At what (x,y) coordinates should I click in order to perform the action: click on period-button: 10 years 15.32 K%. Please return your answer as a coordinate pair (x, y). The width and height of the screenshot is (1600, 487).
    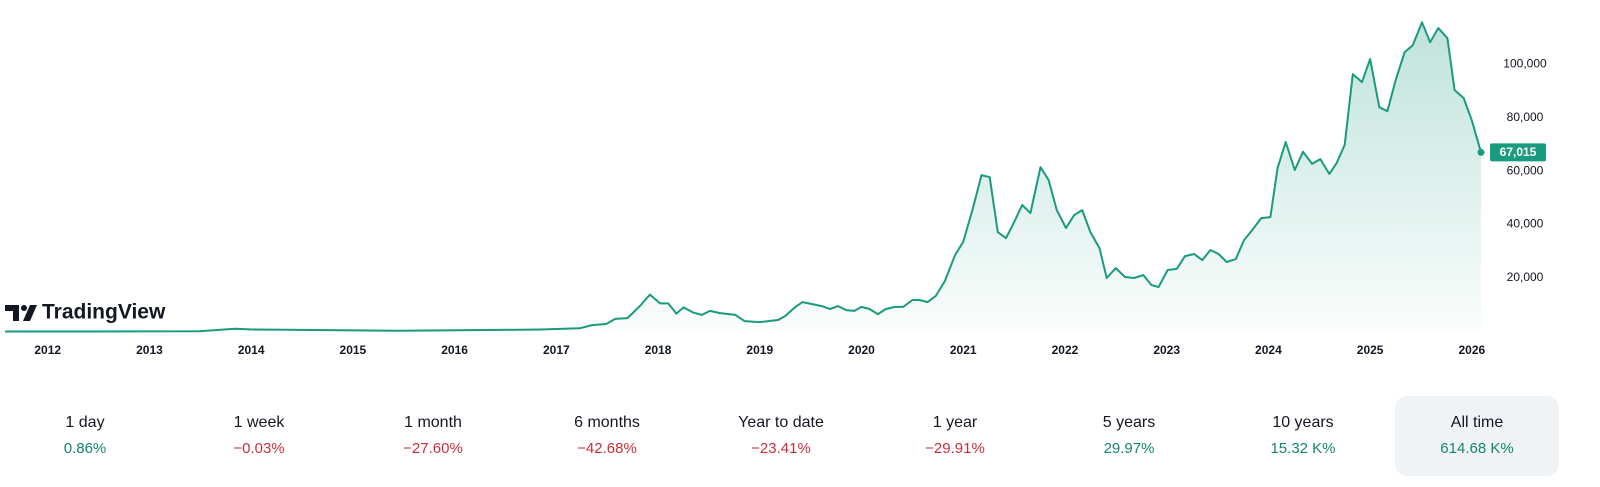
    Looking at the image, I should click on (1302, 435).